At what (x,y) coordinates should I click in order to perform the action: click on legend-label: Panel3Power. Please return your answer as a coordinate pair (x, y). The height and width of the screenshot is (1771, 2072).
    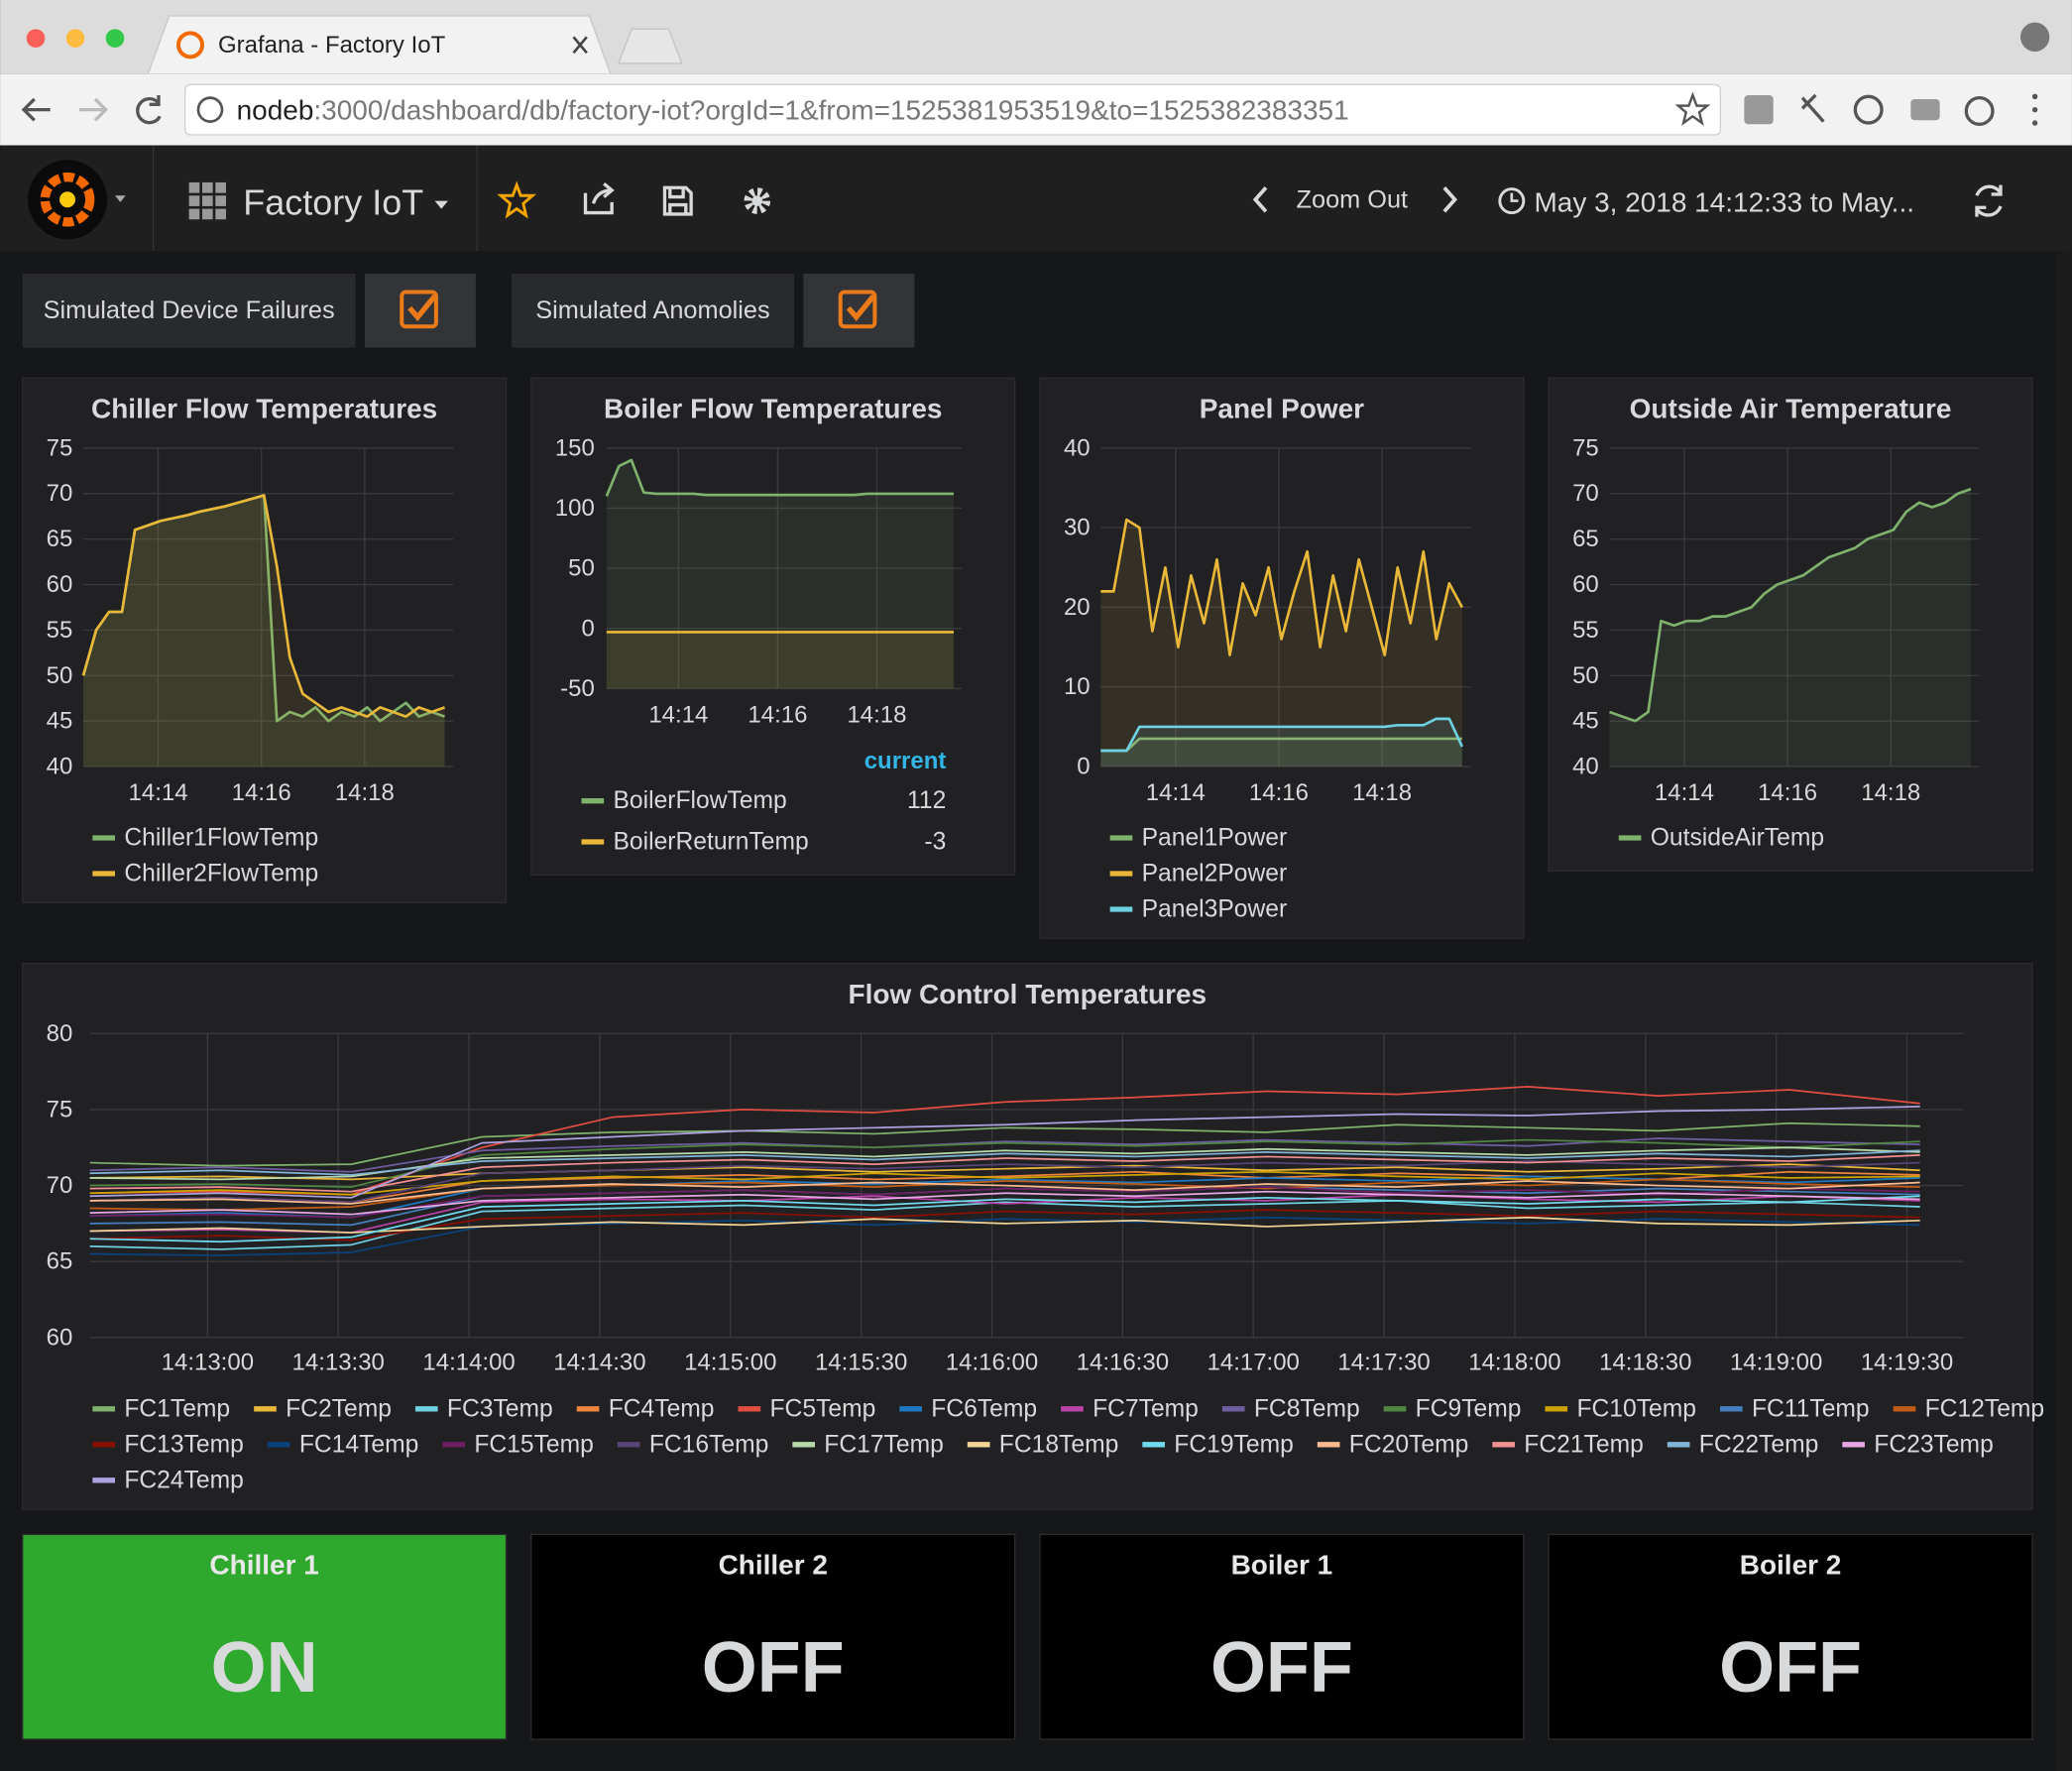
    Looking at the image, I should click on (1215, 908).